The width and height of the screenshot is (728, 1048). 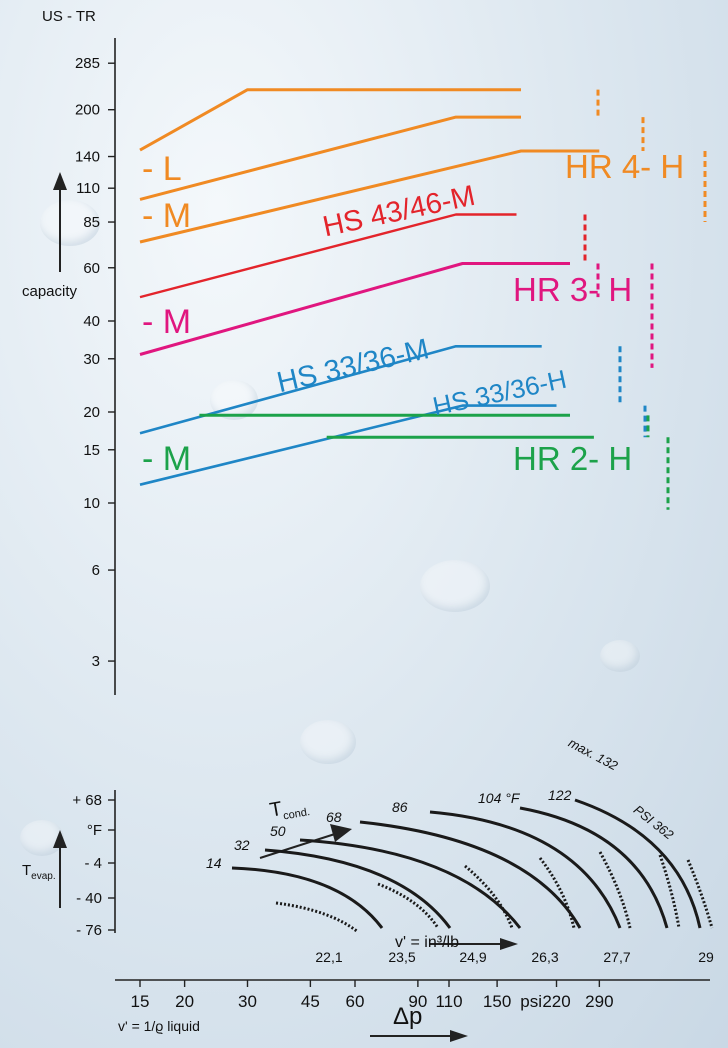 I want to click on lower-y-tick-label: - 40, so click(x=89, y=898).